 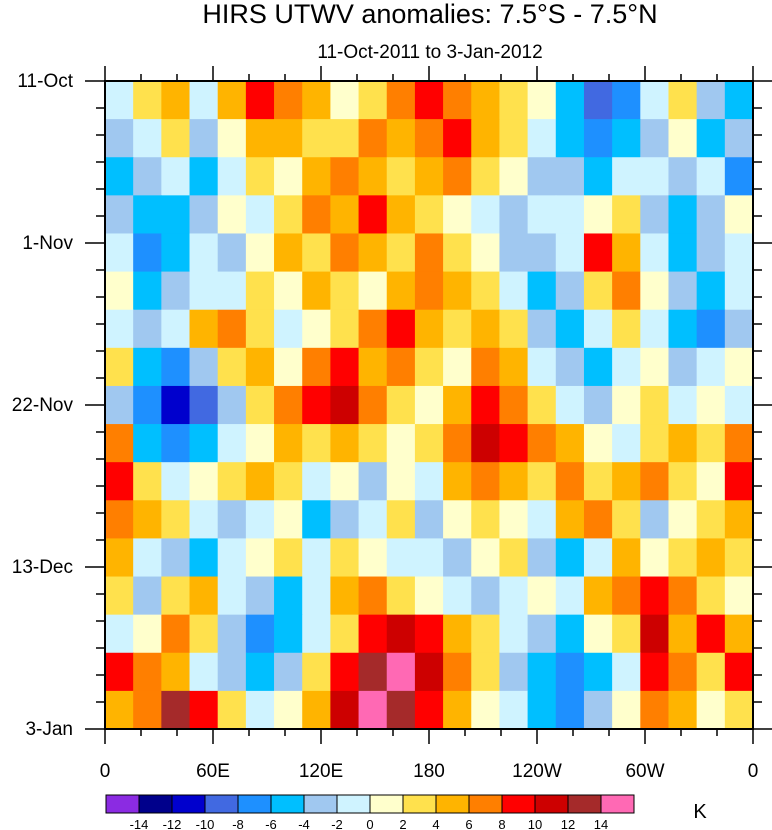 What do you see at coordinates (429, 52) in the screenshot?
I see `chart-subtitle: 11-Oct-2011 to 3-Jan-2012` at bounding box center [429, 52].